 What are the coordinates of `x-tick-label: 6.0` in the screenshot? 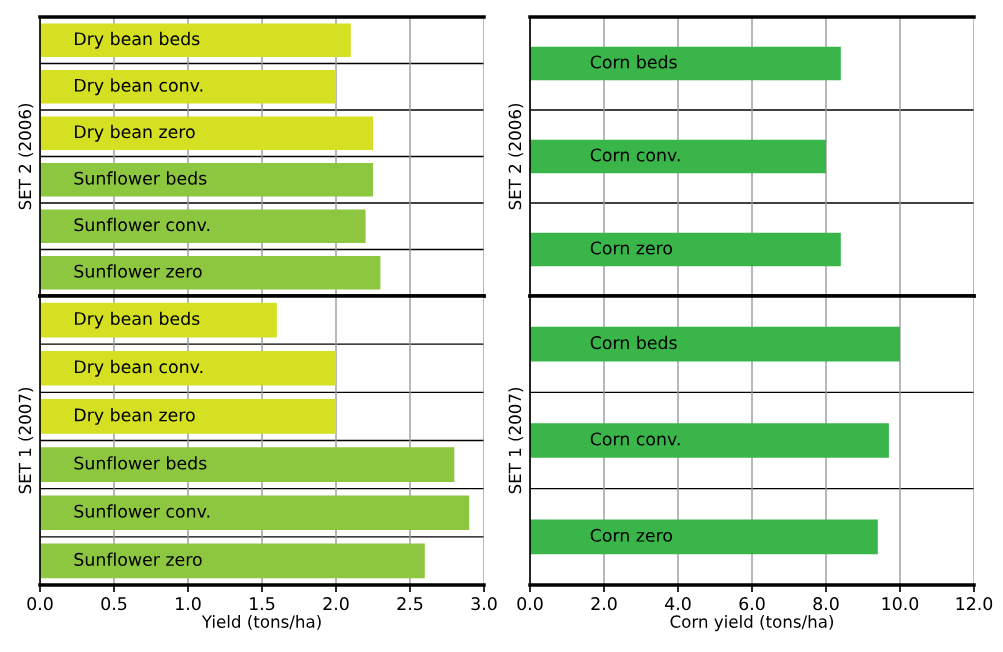 It's located at (752, 604).